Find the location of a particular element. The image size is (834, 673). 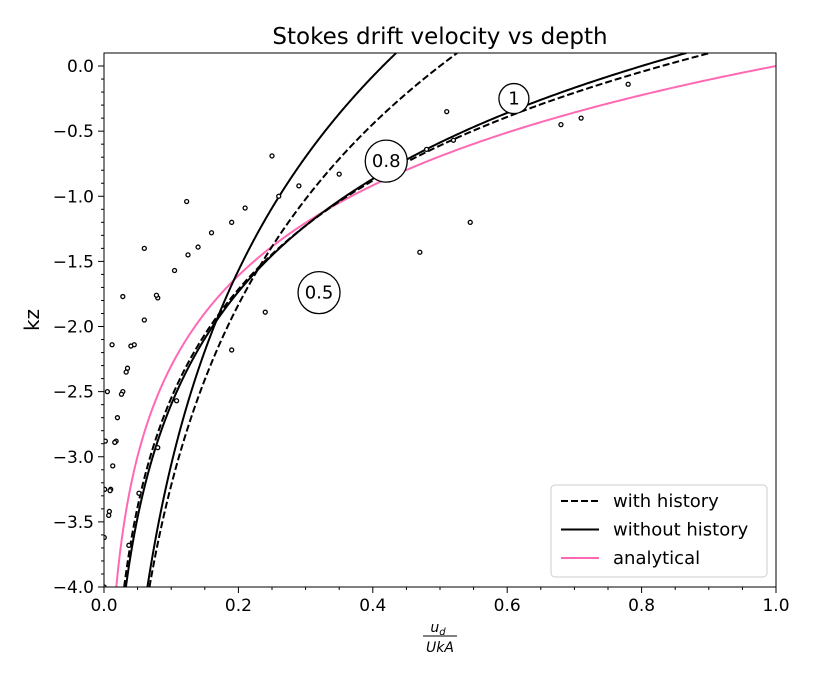

callout-1: 1 is located at coordinates (514, 98).